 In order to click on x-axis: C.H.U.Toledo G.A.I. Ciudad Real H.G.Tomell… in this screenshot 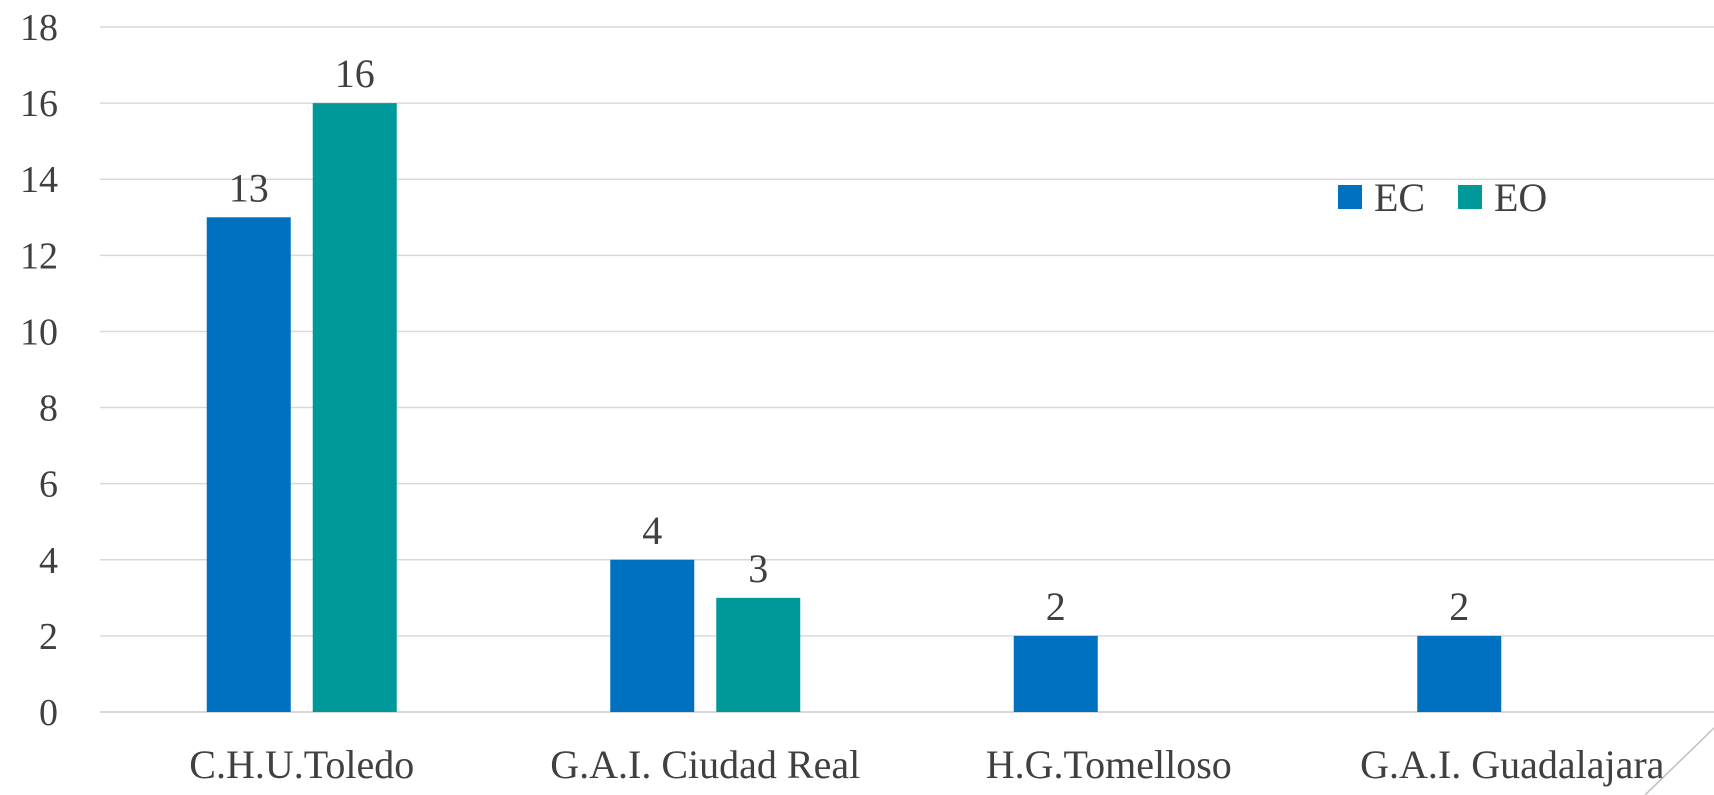, I will do `click(926, 764)`.